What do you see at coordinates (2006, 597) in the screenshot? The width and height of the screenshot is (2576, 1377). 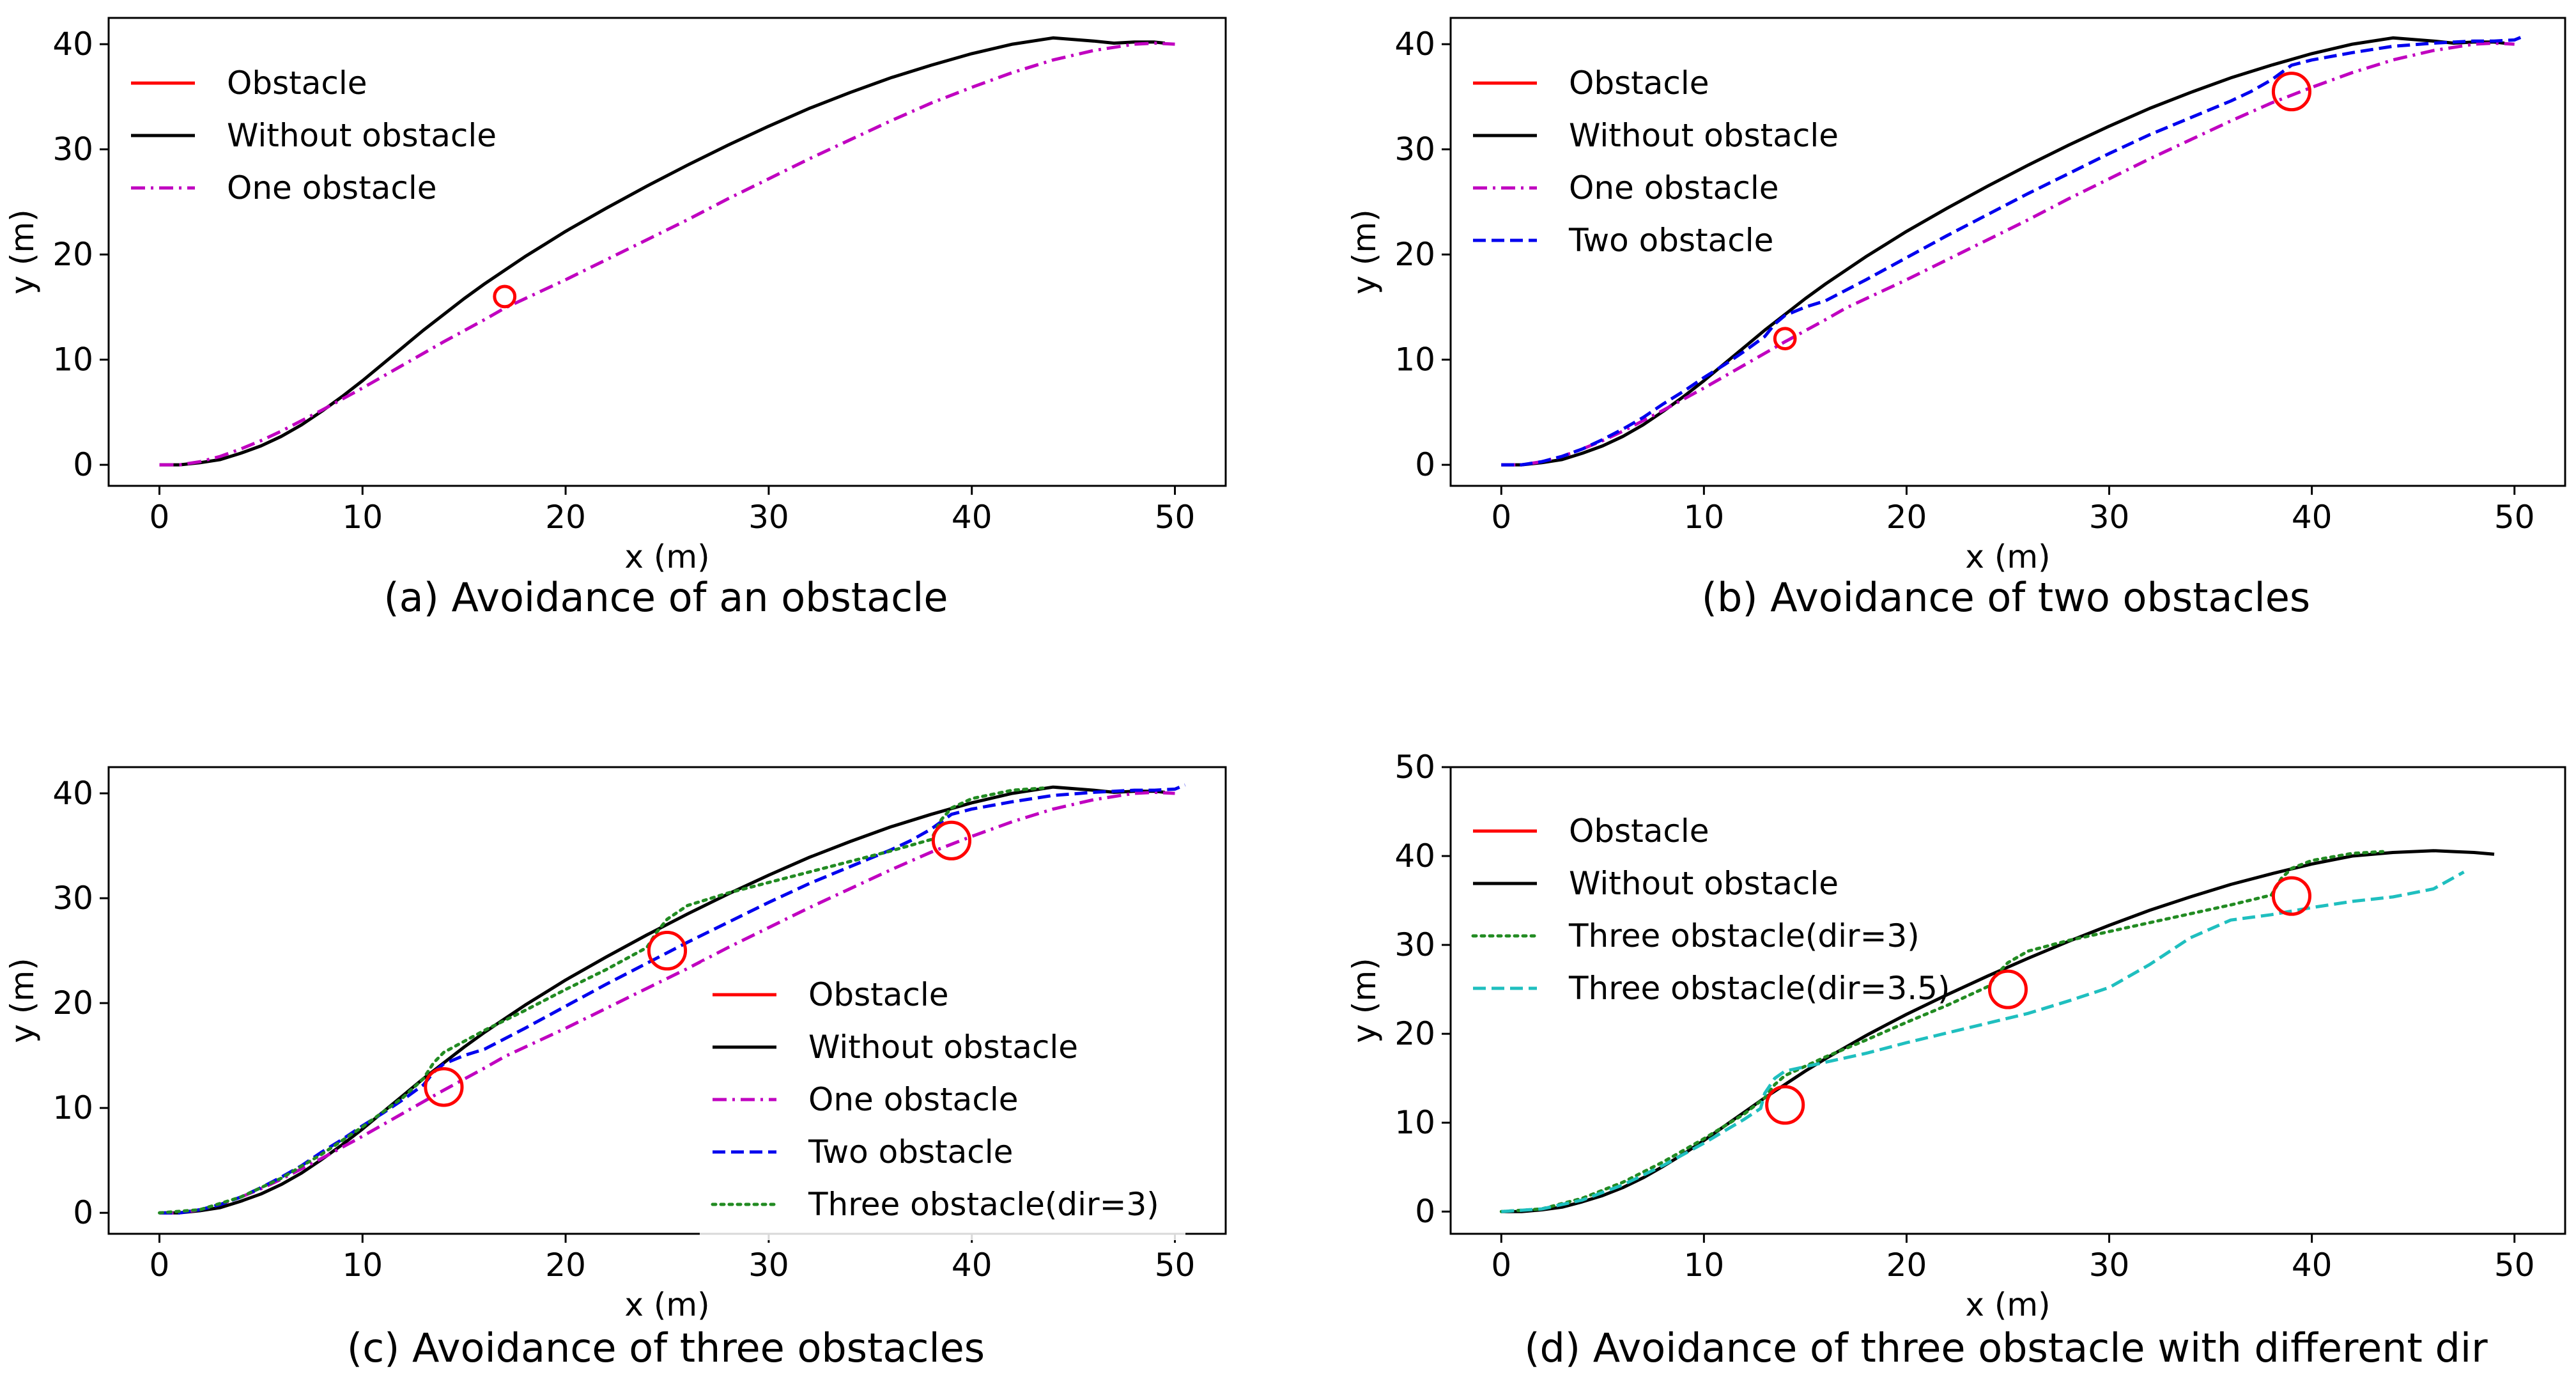 I see `caption-b: (b) Avoidance of two obstacles` at bounding box center [2006, 597].